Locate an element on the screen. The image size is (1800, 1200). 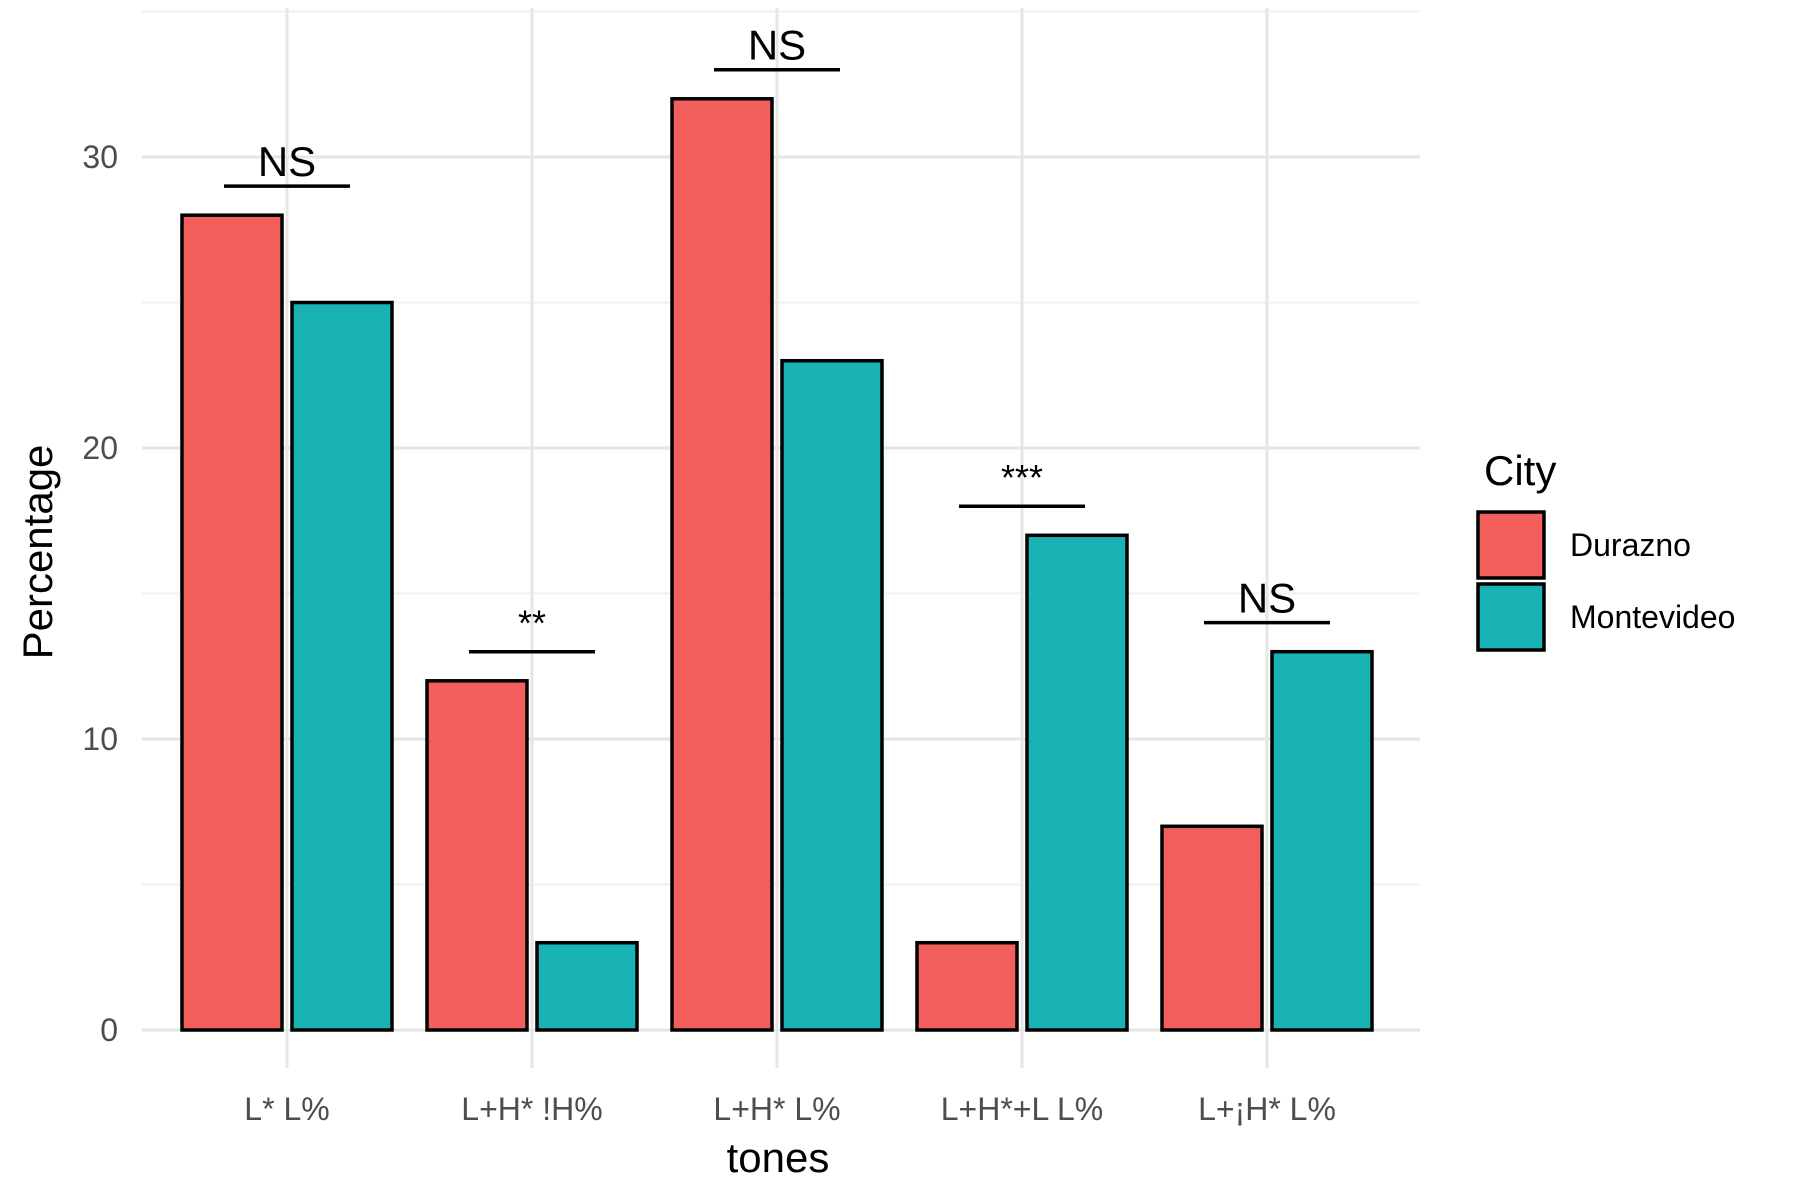
legend-title: City is located at coordinates (1520, 470).